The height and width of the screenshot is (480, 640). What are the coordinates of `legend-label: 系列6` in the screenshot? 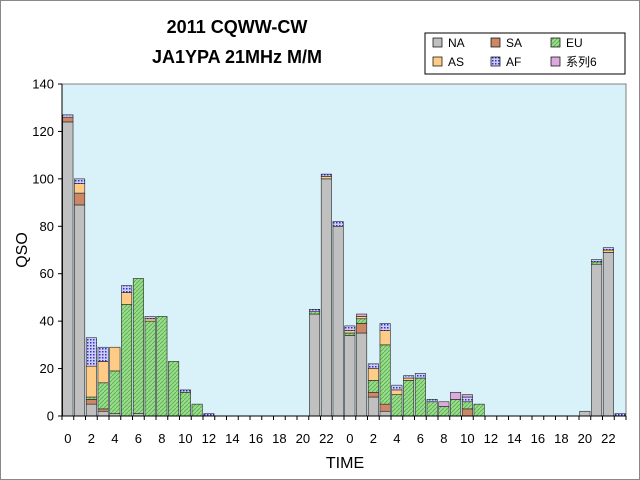 It's located at (581, 62).